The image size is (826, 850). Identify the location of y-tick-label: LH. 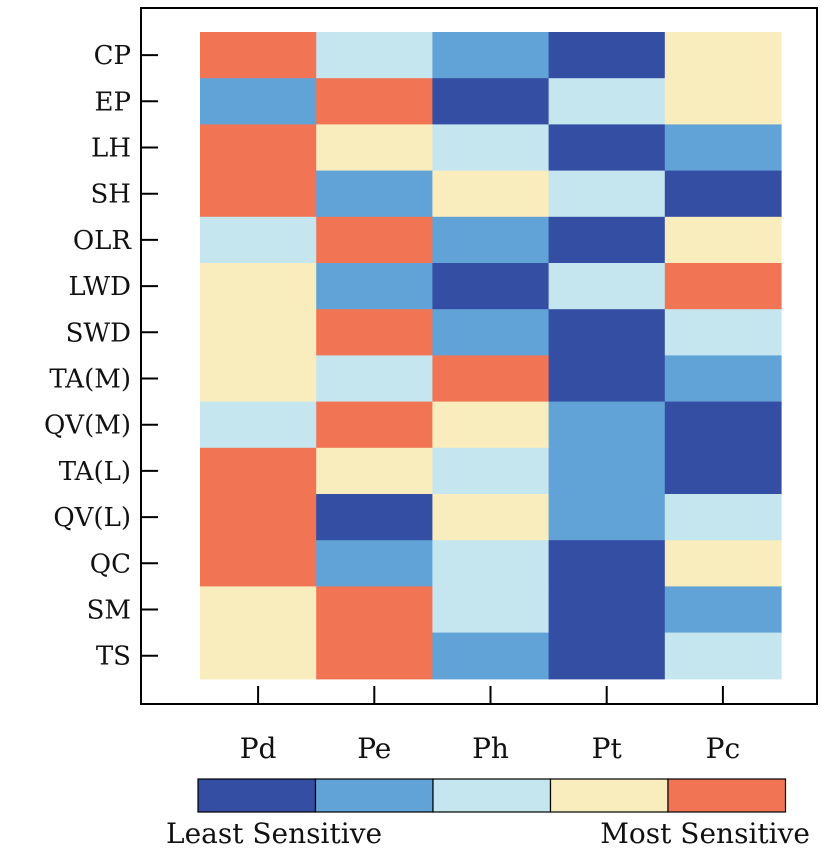
(111, 149).